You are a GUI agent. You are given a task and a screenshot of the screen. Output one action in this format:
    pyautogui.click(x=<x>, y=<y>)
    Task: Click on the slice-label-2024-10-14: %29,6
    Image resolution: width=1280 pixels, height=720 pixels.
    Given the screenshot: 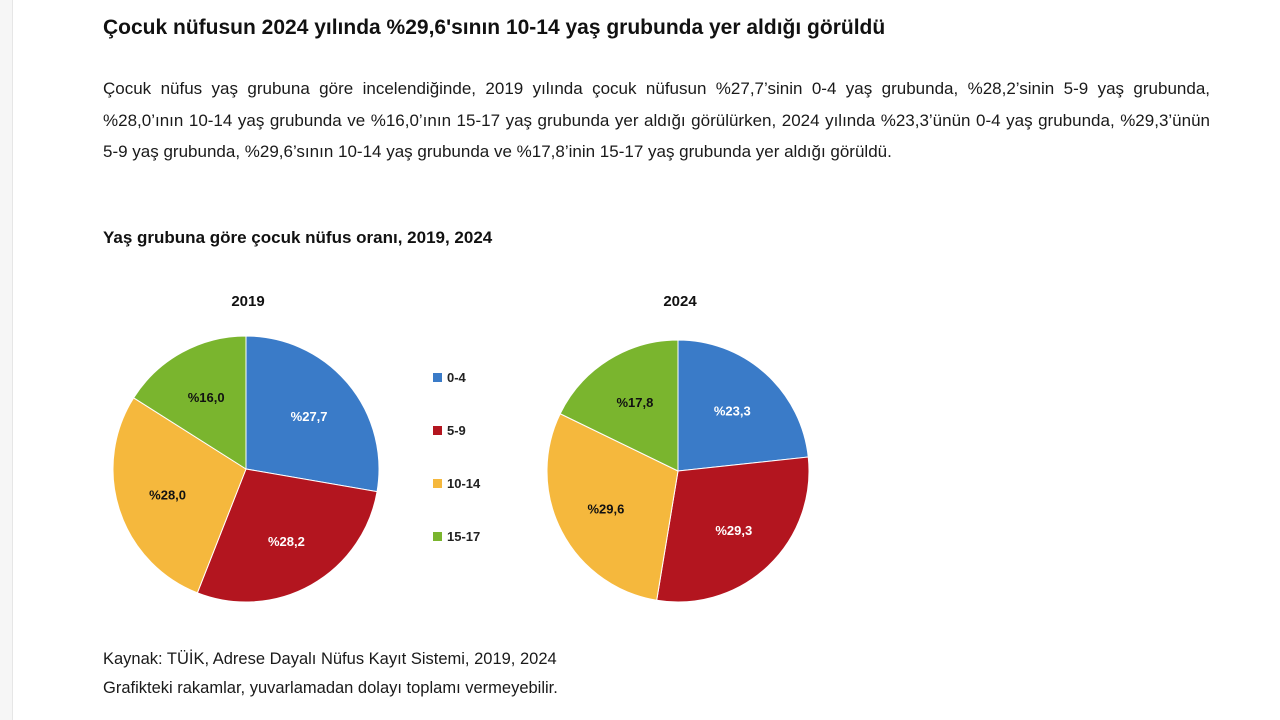 What is the action you would take?
    pyautogui.click(x=605, y=508)
    